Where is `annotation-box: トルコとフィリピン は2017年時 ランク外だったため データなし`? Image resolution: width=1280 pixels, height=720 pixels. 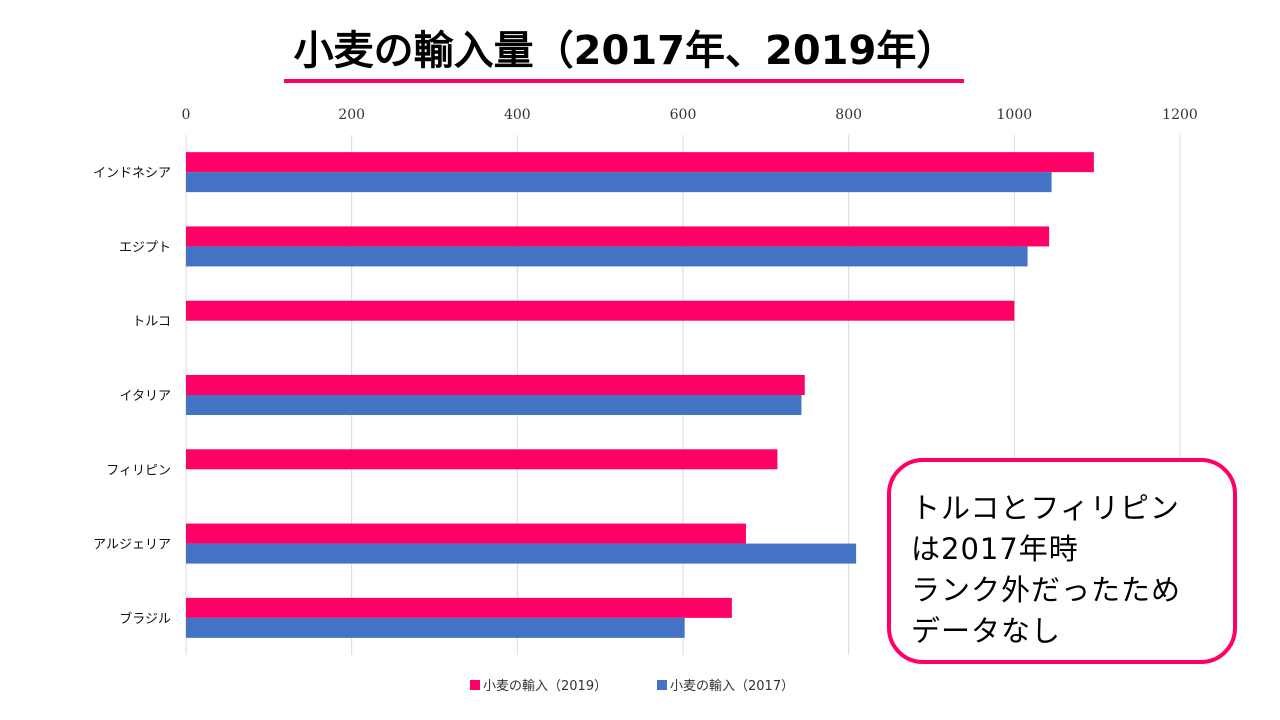 annotation-box: トルコとフィリピン は2017年時 ランク外だったため データなし is located at coordinates (1062, 561).